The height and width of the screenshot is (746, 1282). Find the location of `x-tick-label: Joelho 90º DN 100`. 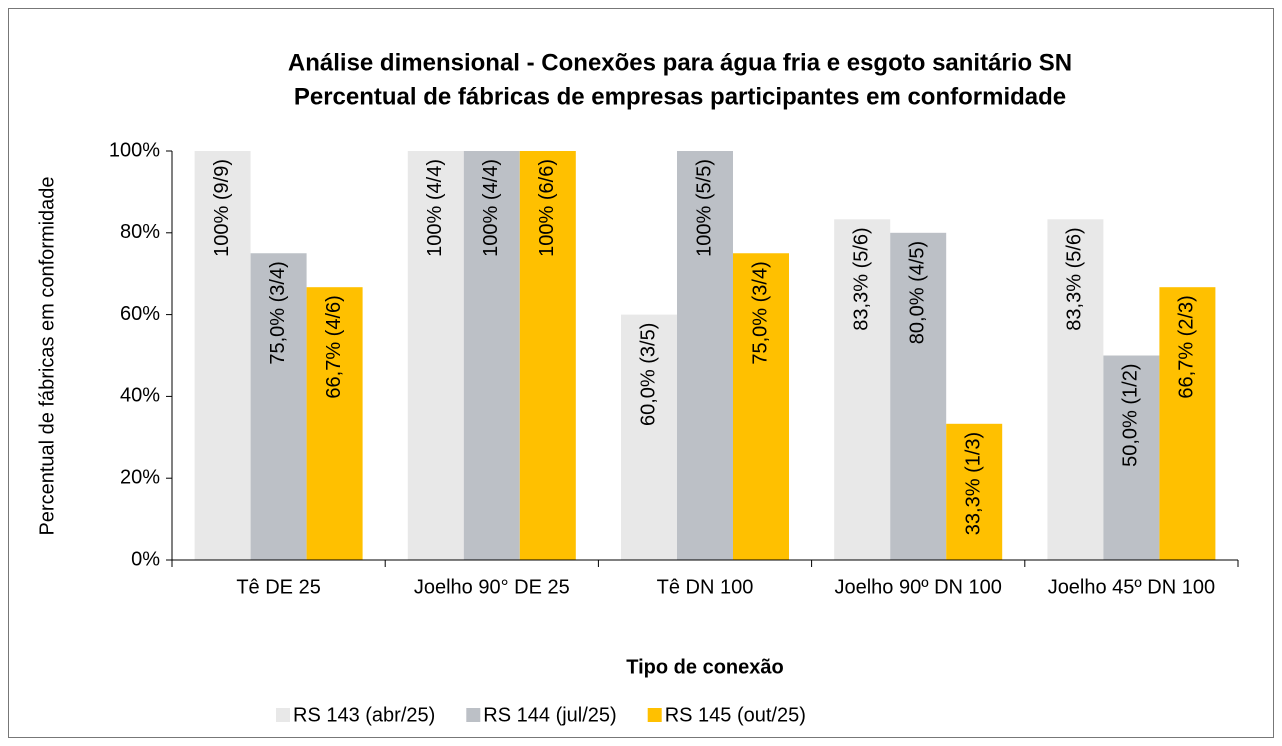

x-tick-label: Joelho 90º DN 100 is located at coordinates (917, 587).